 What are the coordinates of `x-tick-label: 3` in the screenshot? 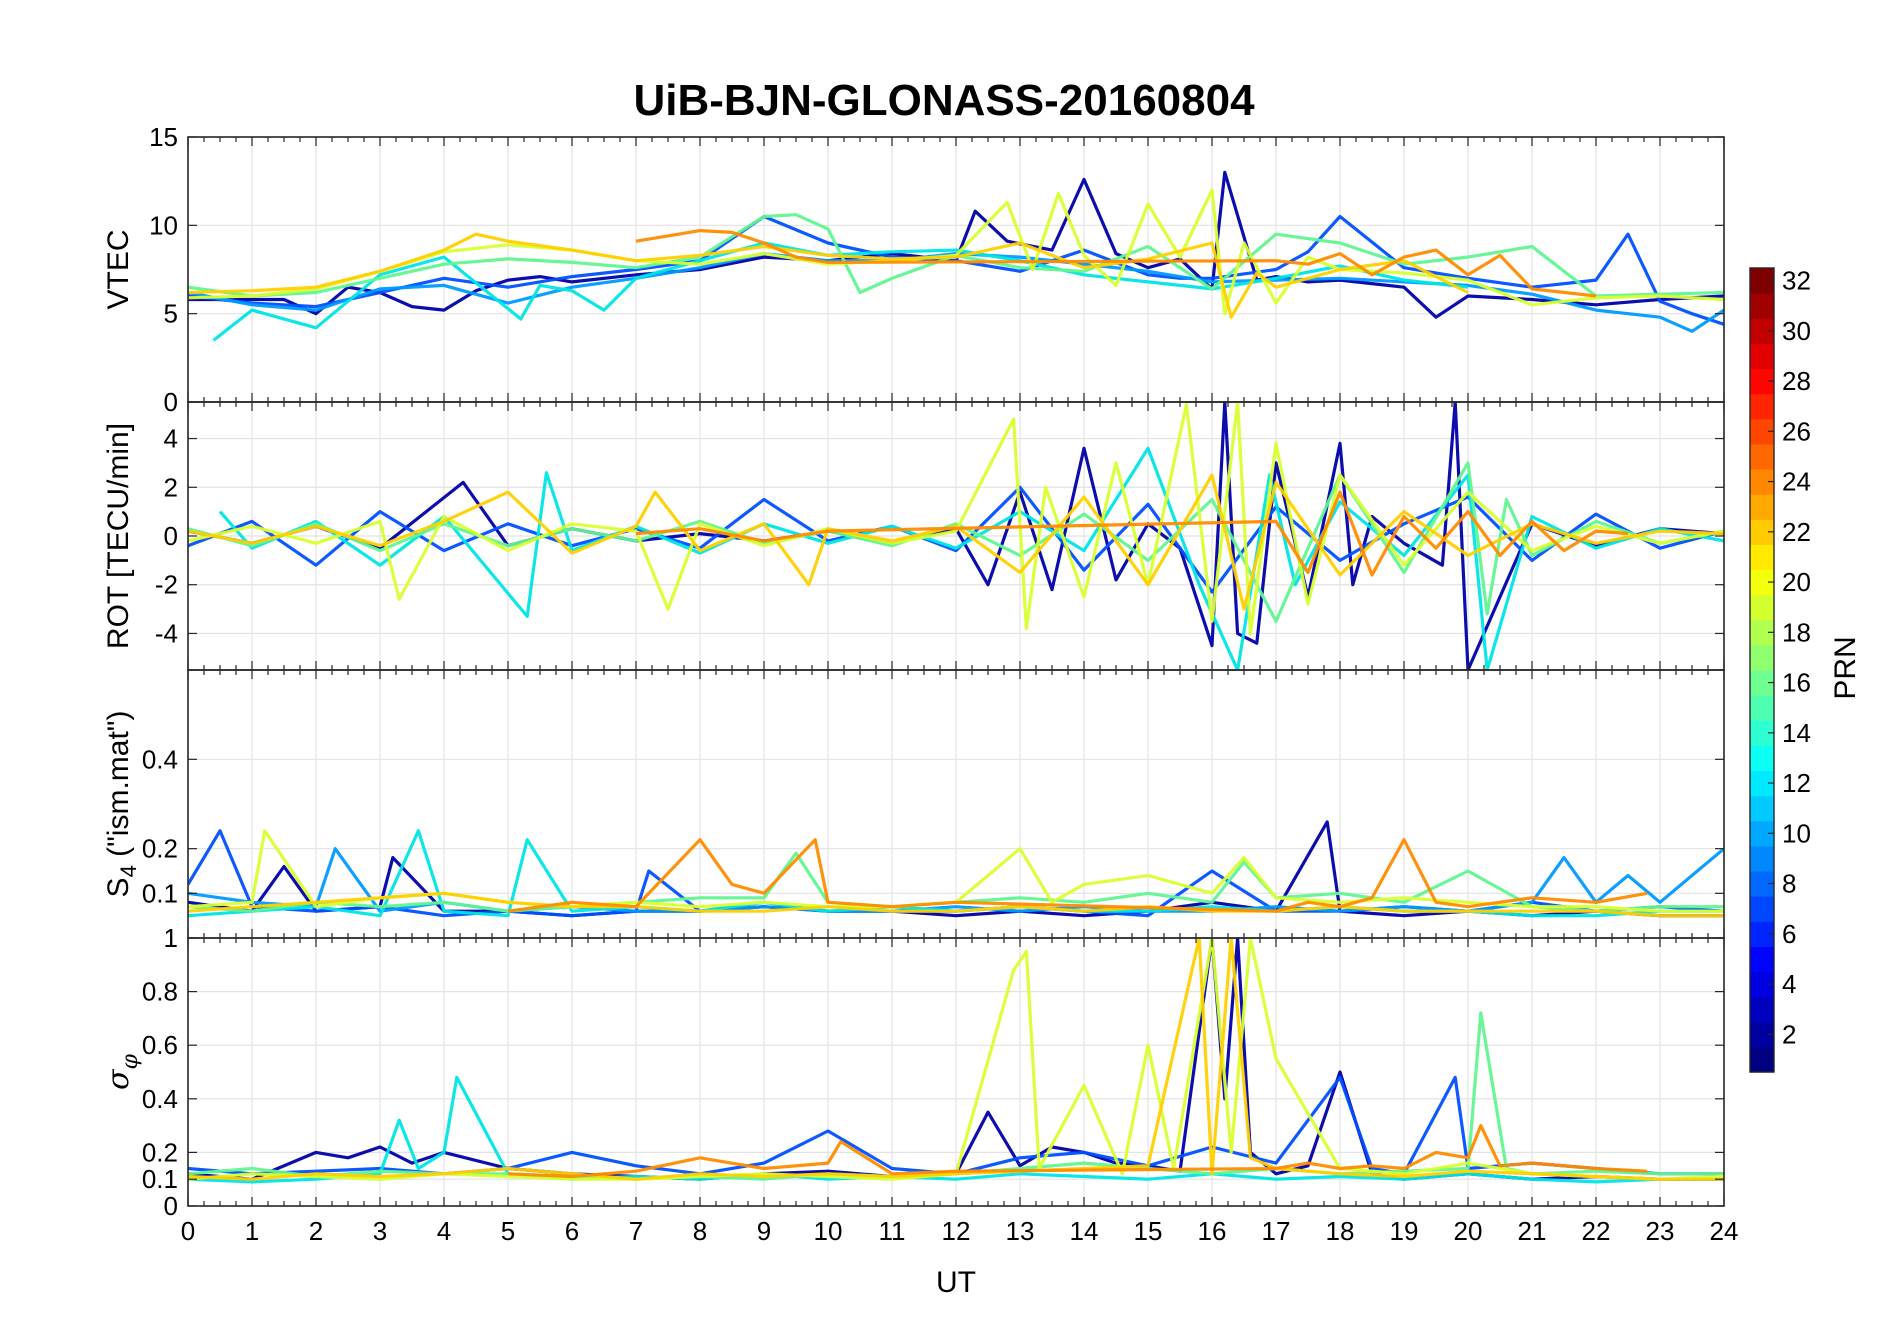 It's located at (380, 1231).